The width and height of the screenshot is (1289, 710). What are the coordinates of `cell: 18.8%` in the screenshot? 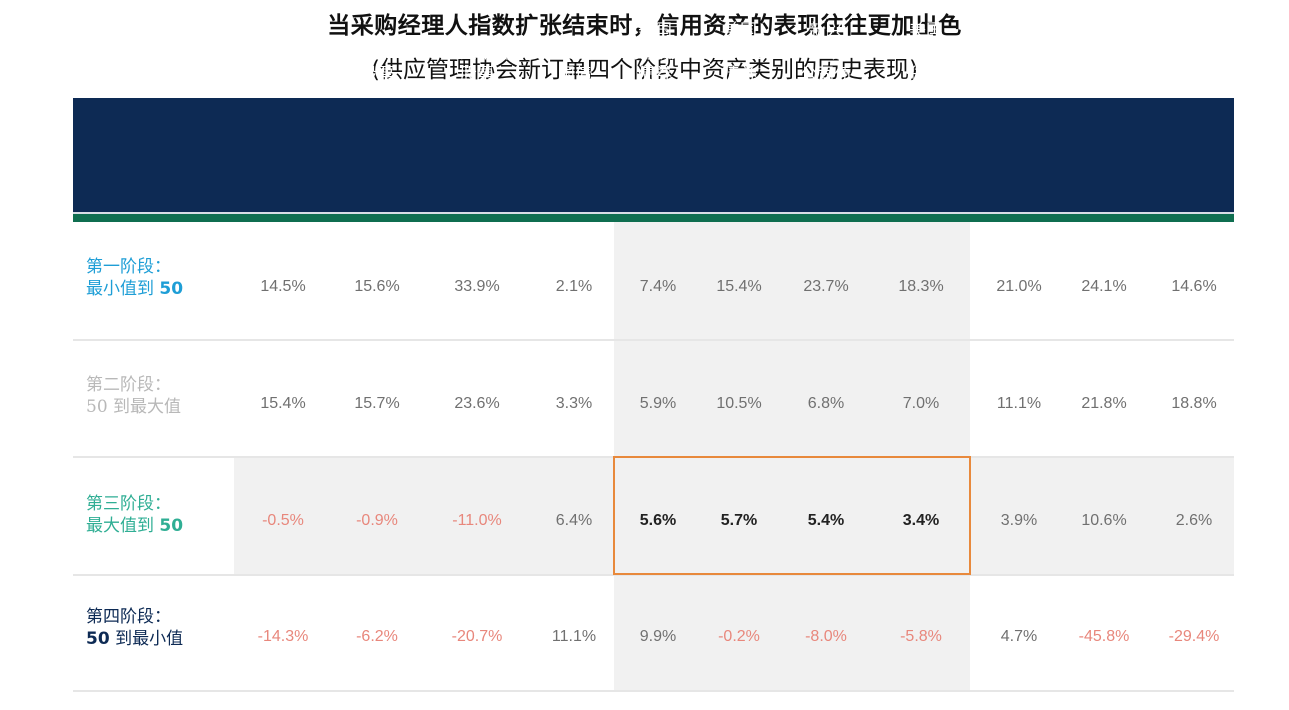 It's located at (1194, 403).